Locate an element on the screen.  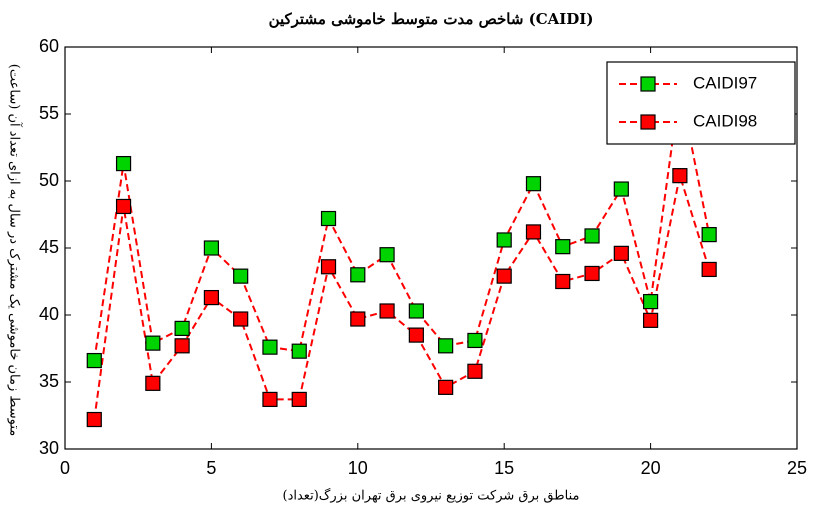
y-tick-label: 35 is located at coordinates (49, 381).